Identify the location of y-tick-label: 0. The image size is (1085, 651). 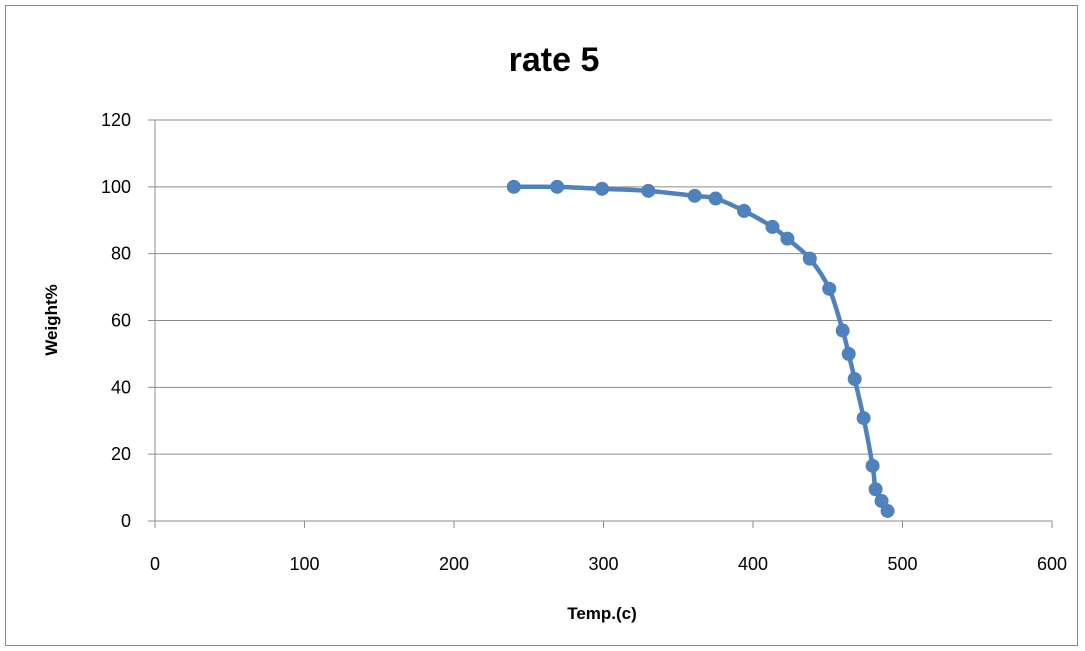
(126, 521).